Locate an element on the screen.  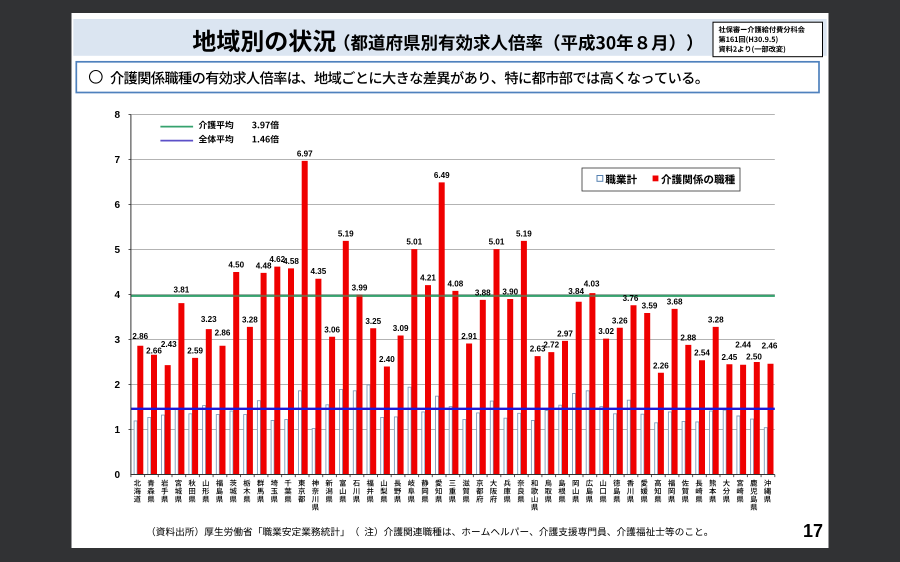
svg-text: 4.03 is located at coordinates (592, 283).